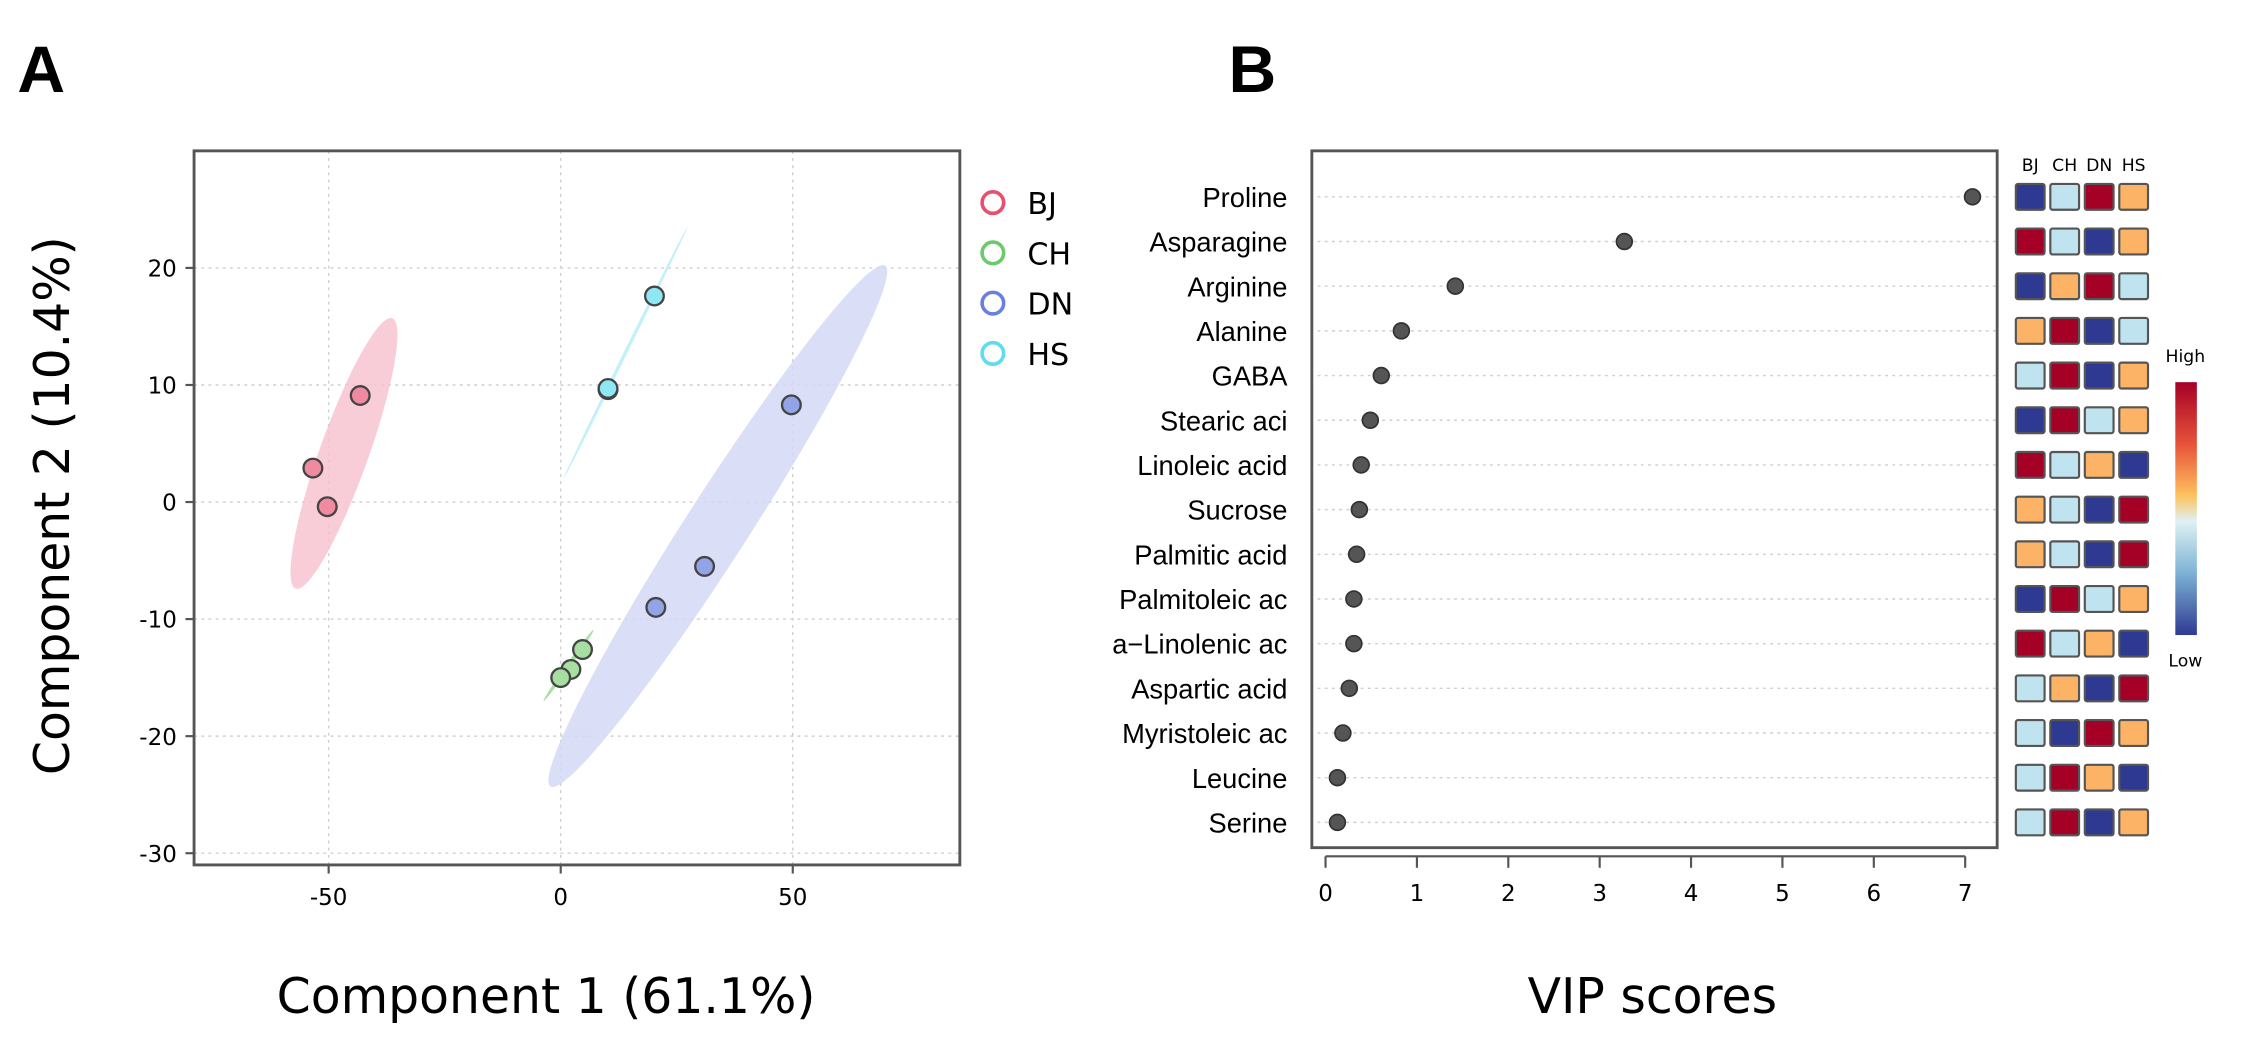 The width and height of the screenshot is (2253, 1056). What do you see at coordinates (546, 996) in the screenshot?
I see `x-axis-title: Component 1 (61.1%)` at bounding box center [546, 996].